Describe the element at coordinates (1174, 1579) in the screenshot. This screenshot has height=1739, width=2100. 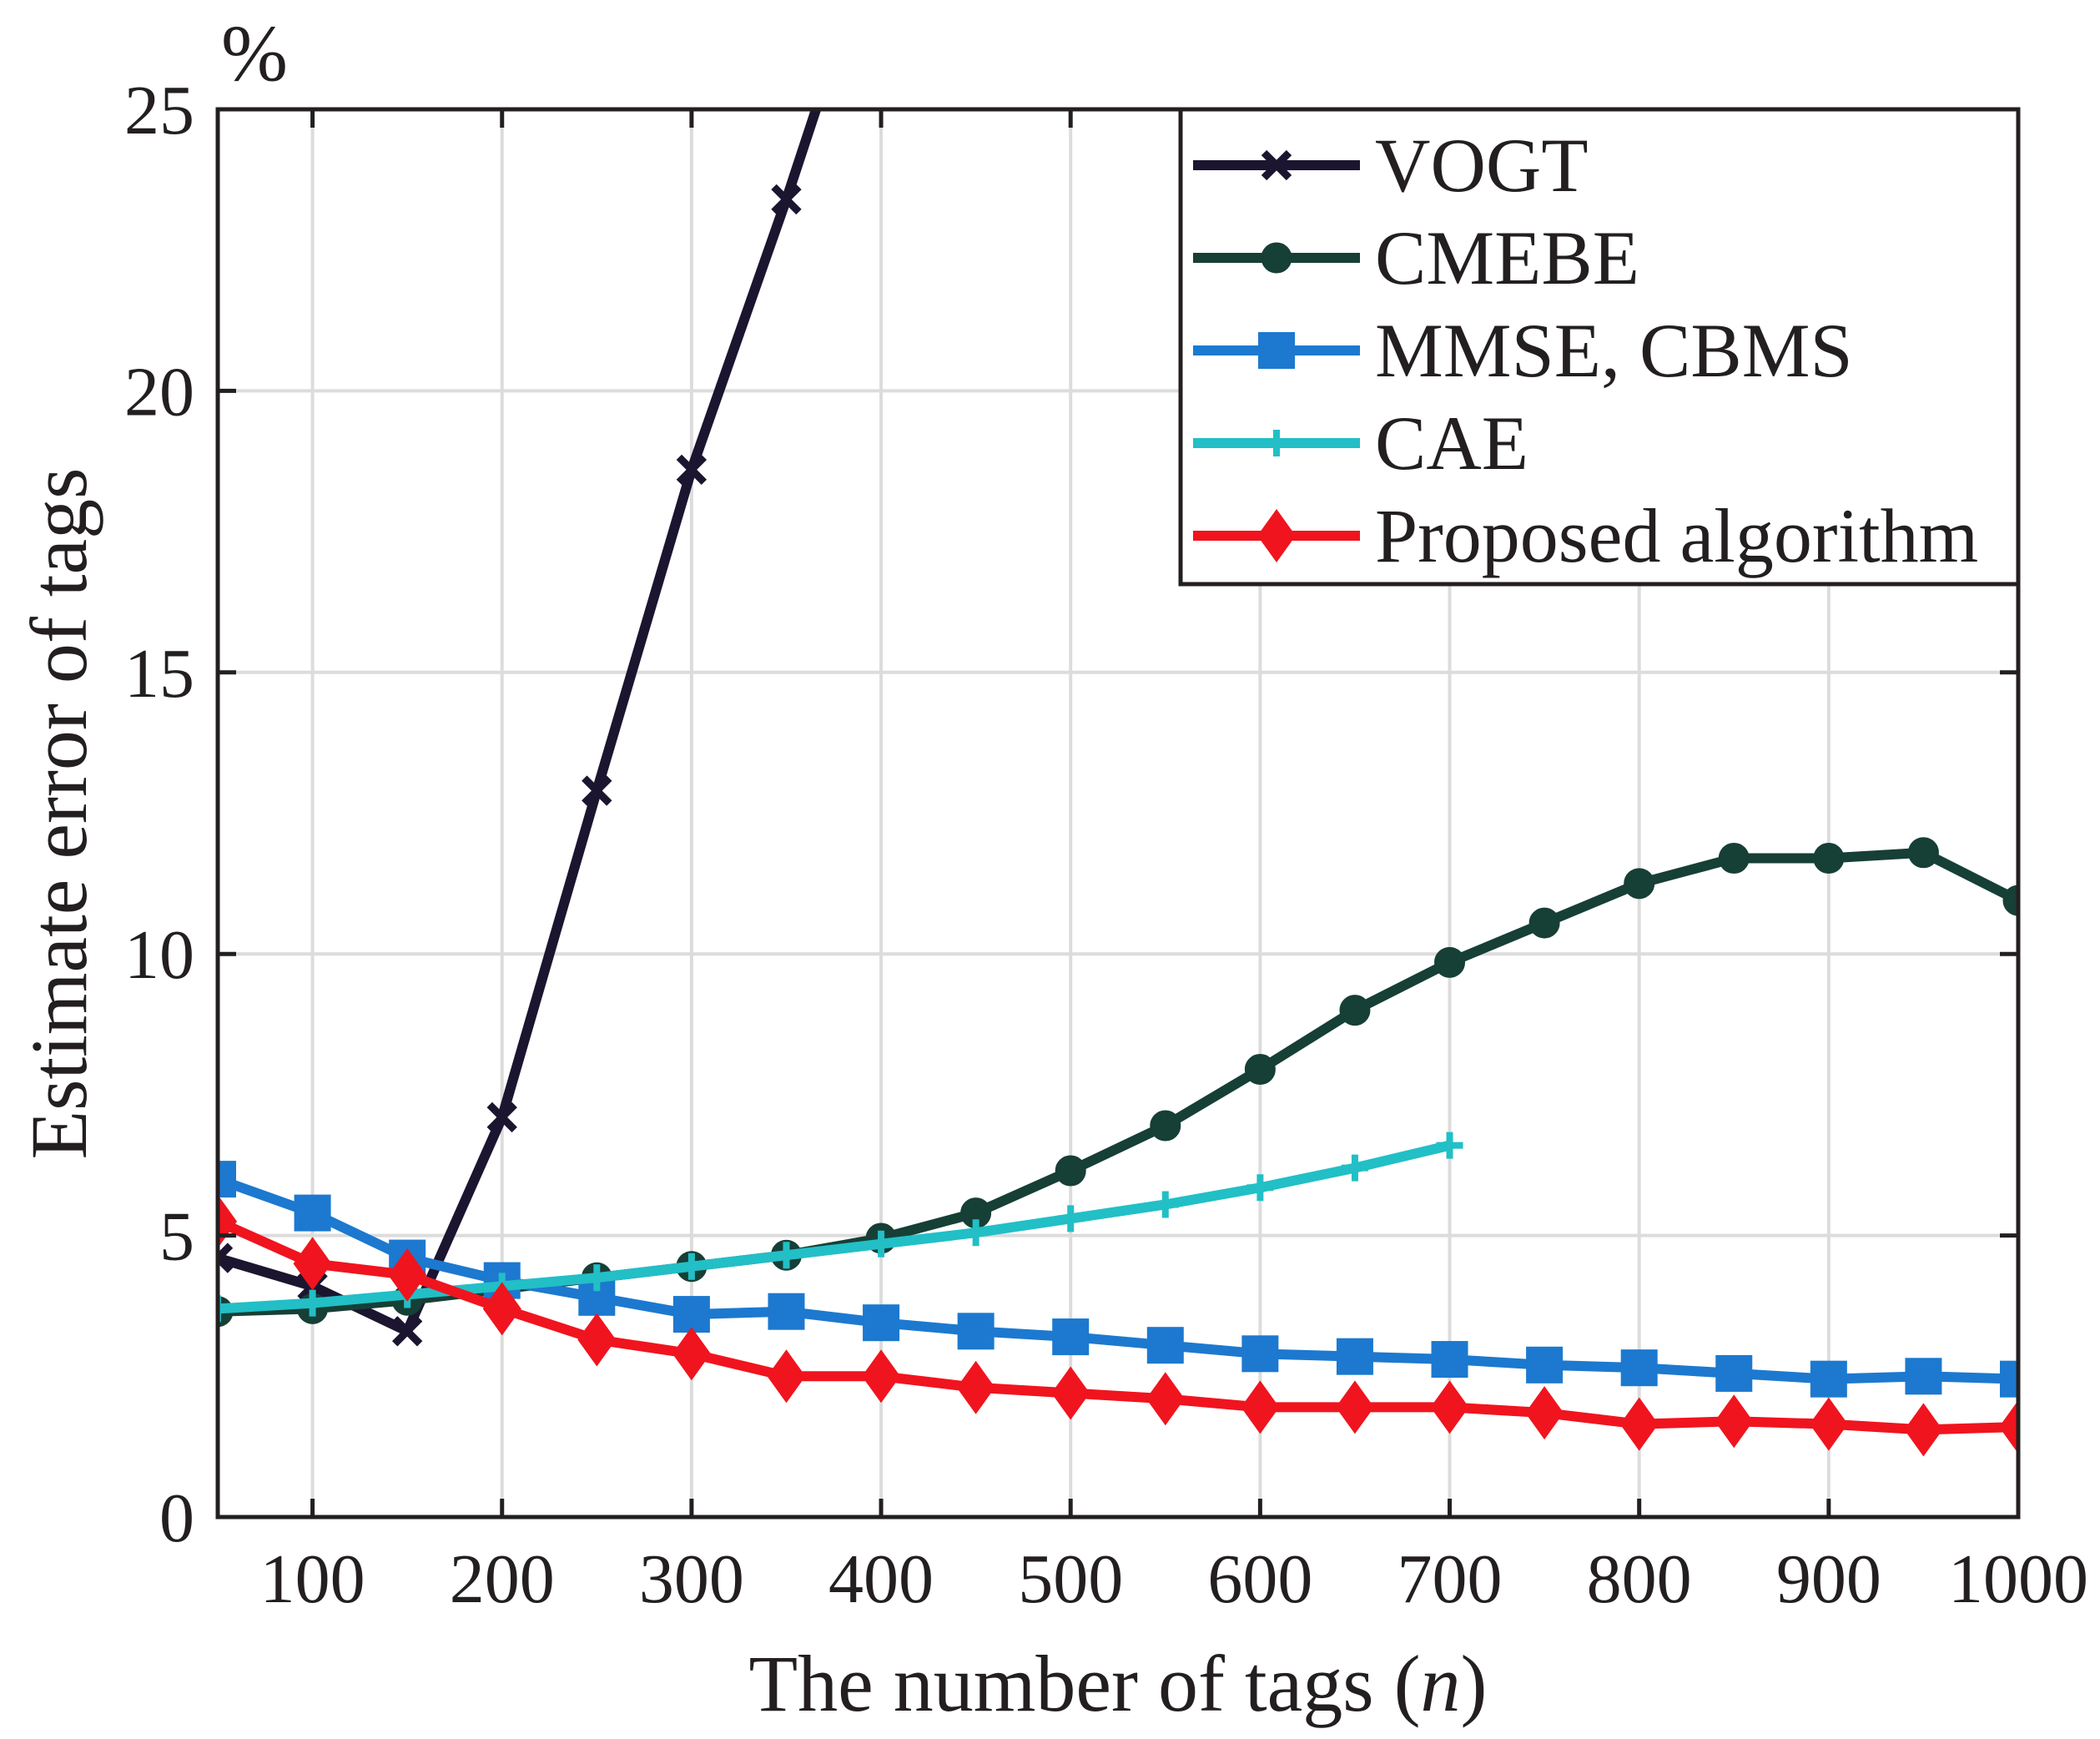
I see `x-axis-tick-labels: 100 200 300 400 500 600 700 800 900 1000` at that location.